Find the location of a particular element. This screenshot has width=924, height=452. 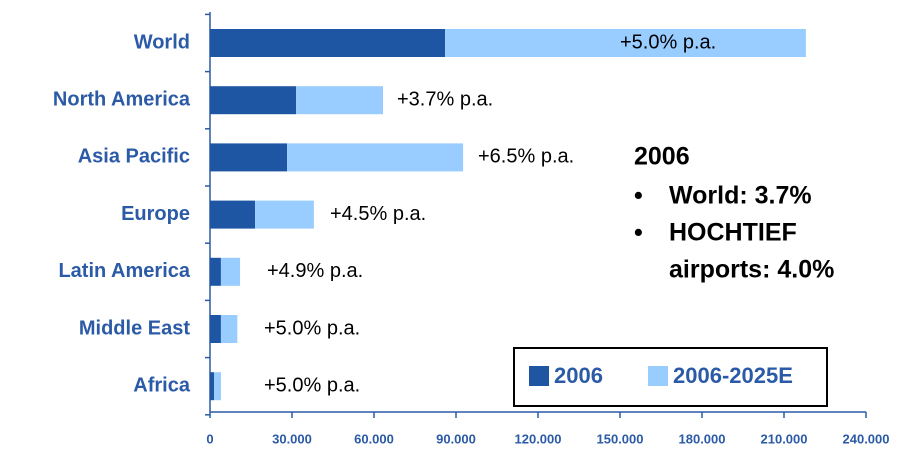

note-bullet: airports: 4.0% is located at coordinates (751, 270).